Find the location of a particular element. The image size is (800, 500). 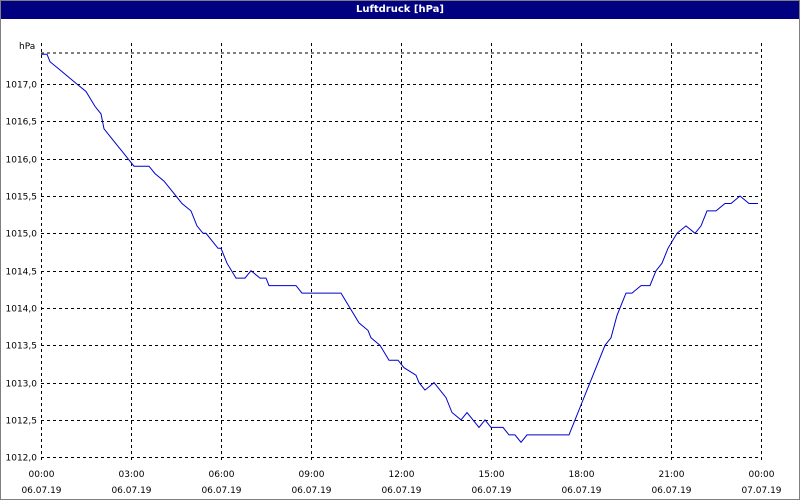

y-axis-unit-label: hPa is located at coordinates (27, 47).